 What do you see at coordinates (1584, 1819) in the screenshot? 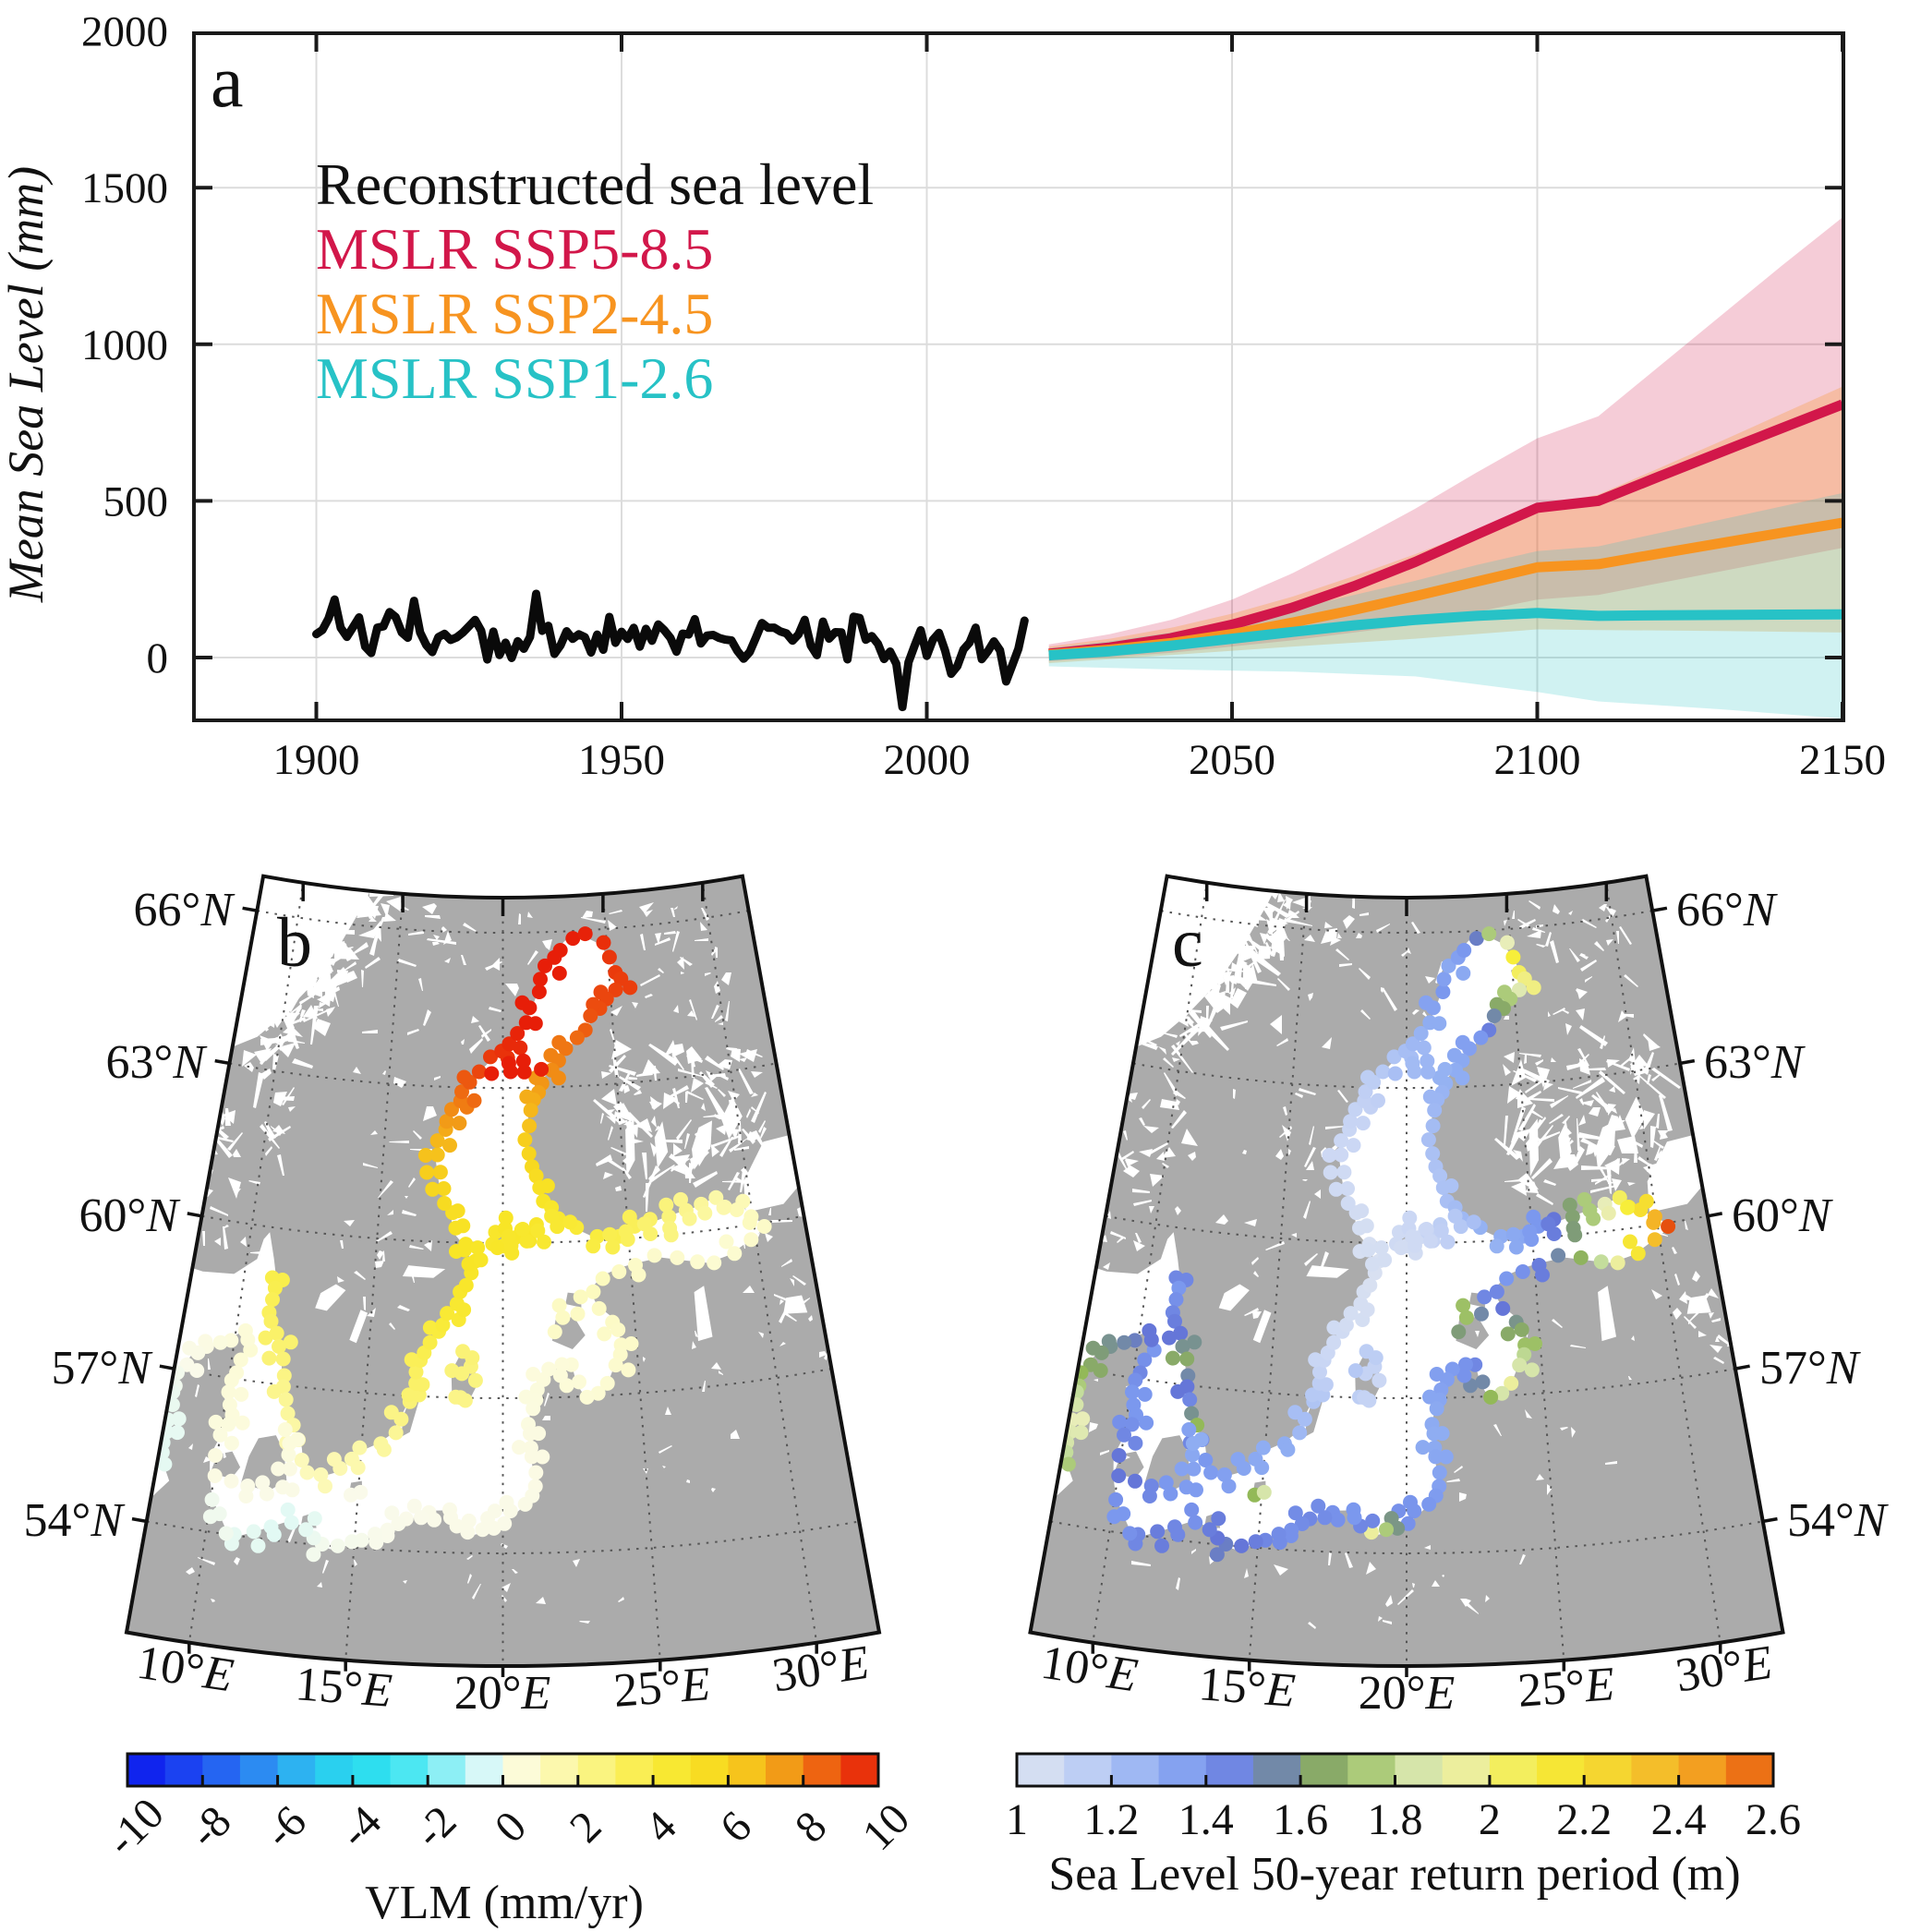
I see `svg-text: 2.2` at bounding box center [1584, 1819].